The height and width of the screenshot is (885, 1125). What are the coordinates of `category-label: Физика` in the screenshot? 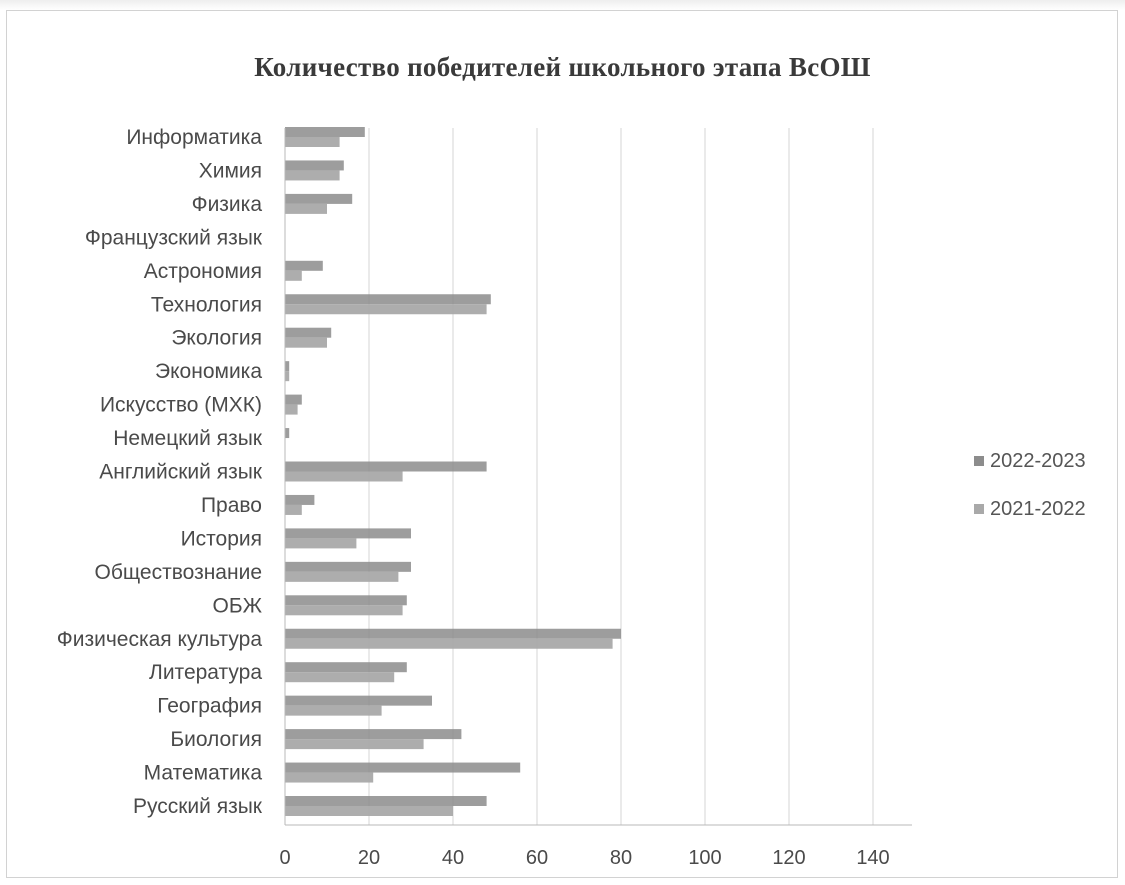 It's located at (227, 204).